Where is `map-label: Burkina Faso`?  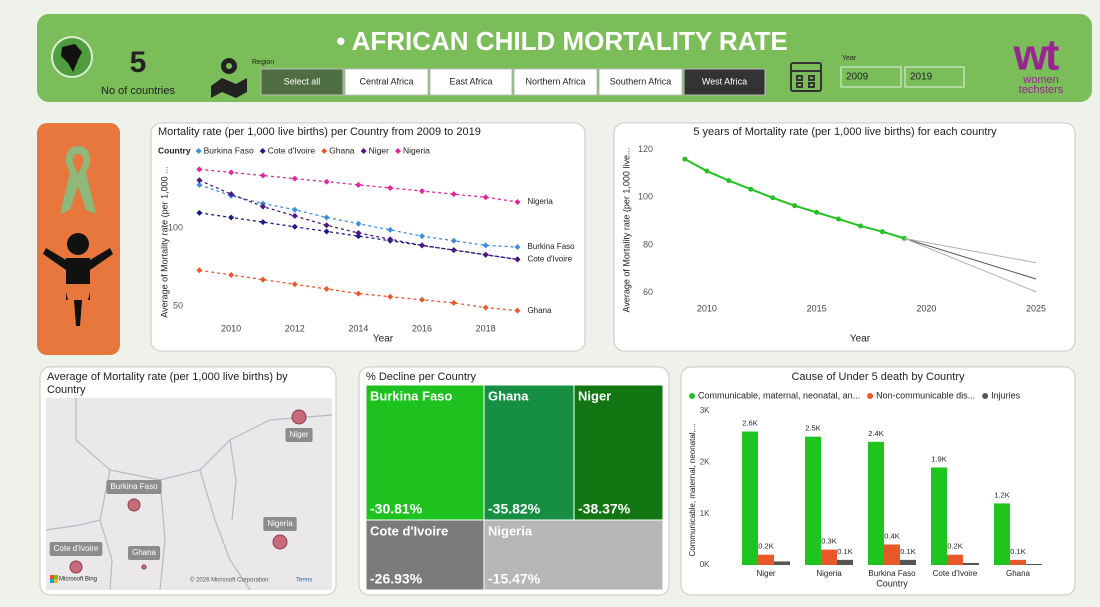 map-label: Burkina Faso is located at coordinates (134, 486).